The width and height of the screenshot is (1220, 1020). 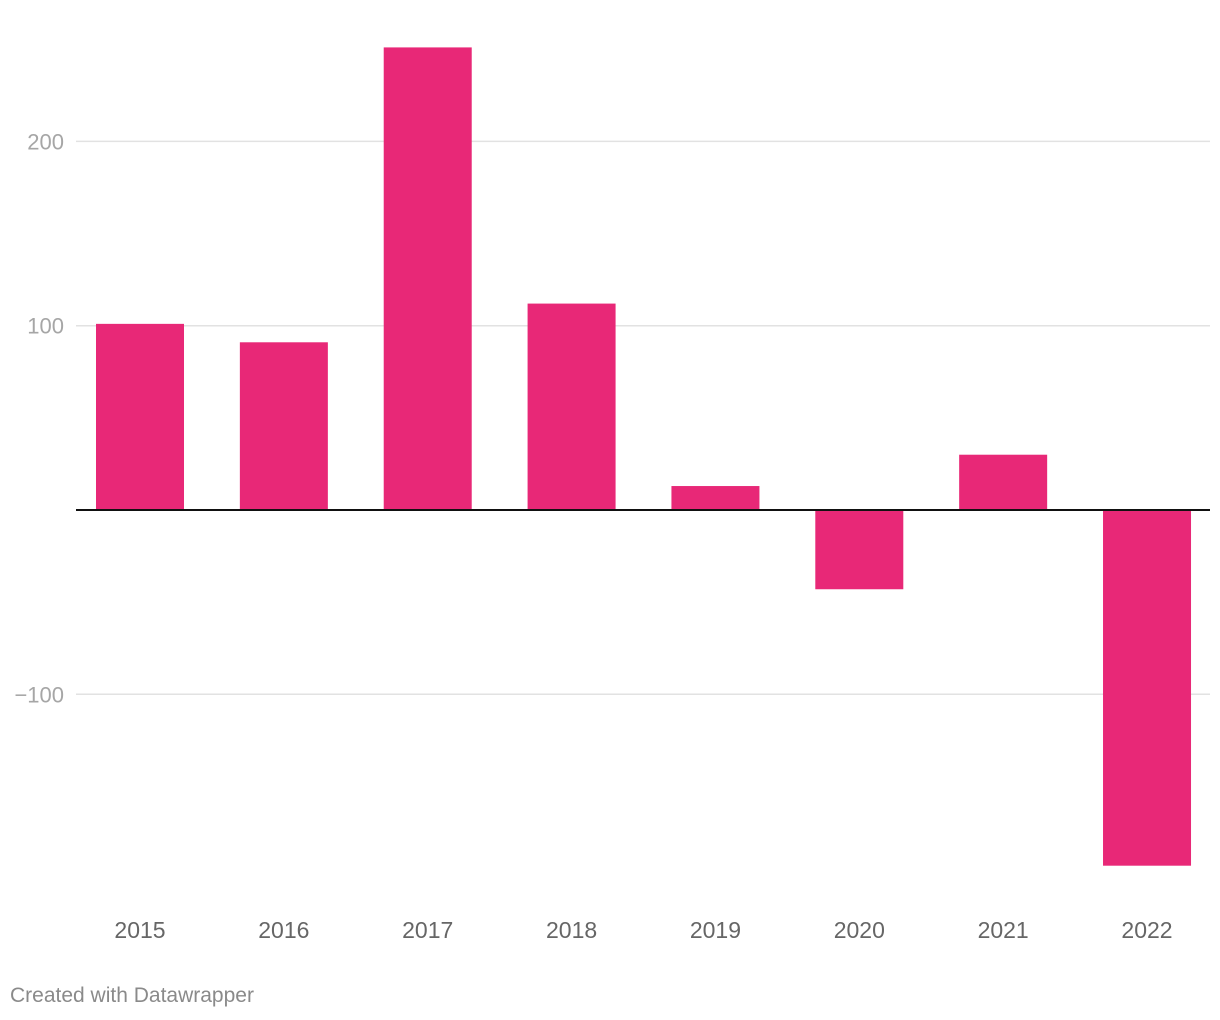 I want to click on x-tick-label: 2022, so click(x=1146, y=930).